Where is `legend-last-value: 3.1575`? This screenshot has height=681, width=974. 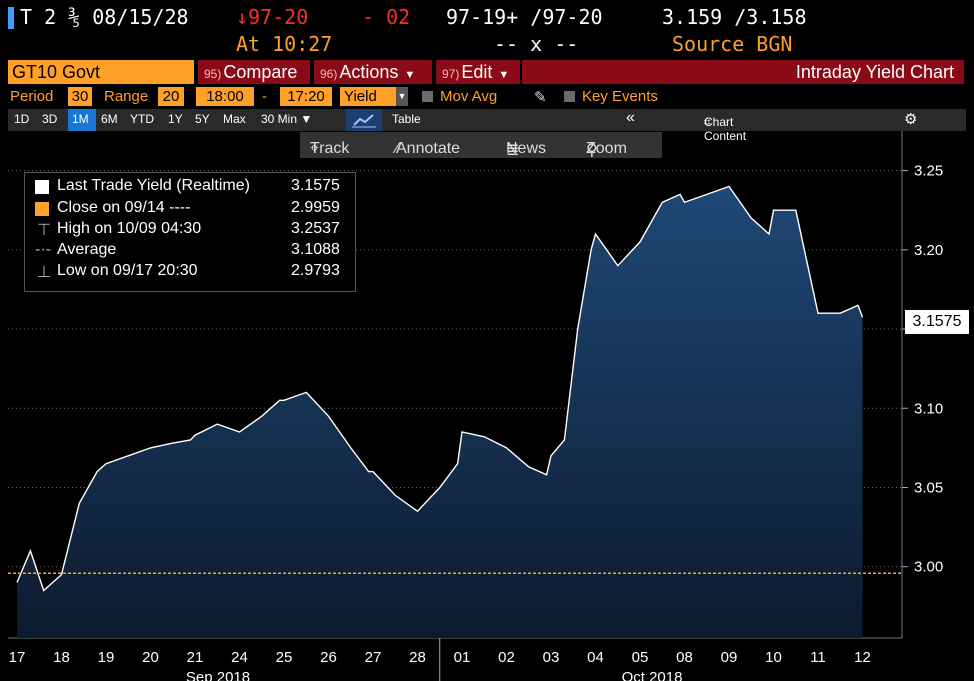
legend-last-value: 3.1575 is located at coordinates (315, 185).